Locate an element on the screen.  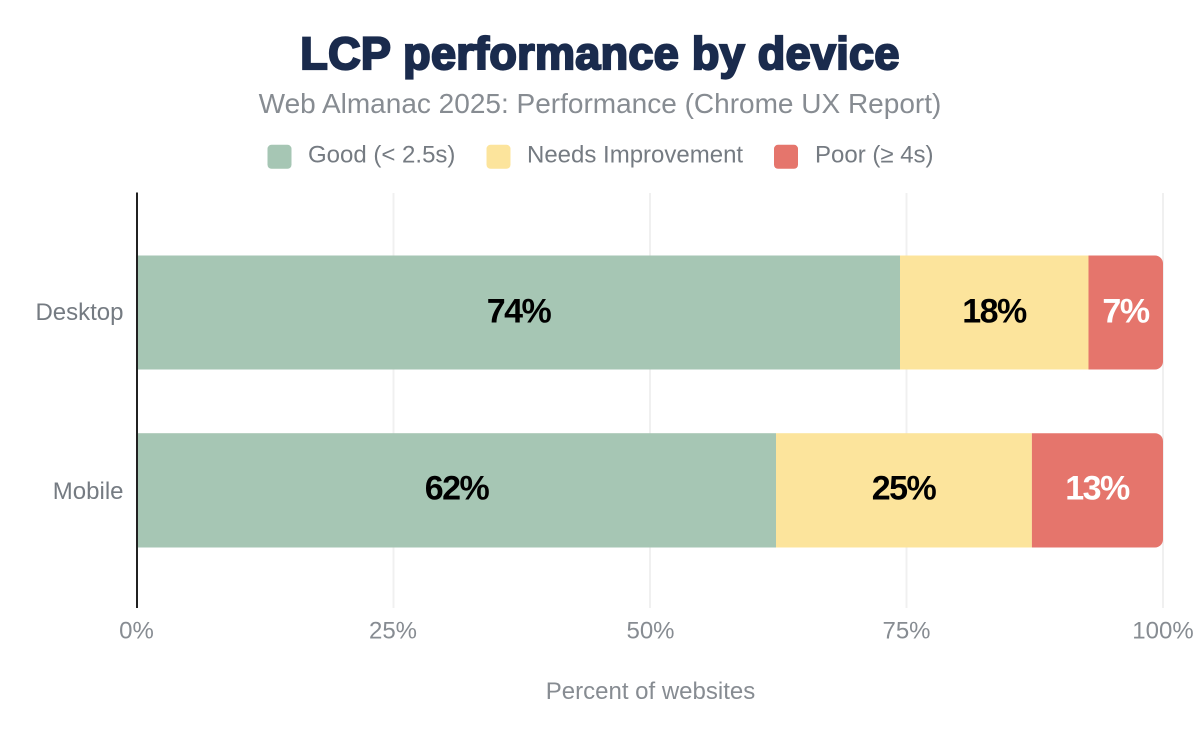
svg-text: Poor (≥ 4s) is located at coordinates (874, 155).